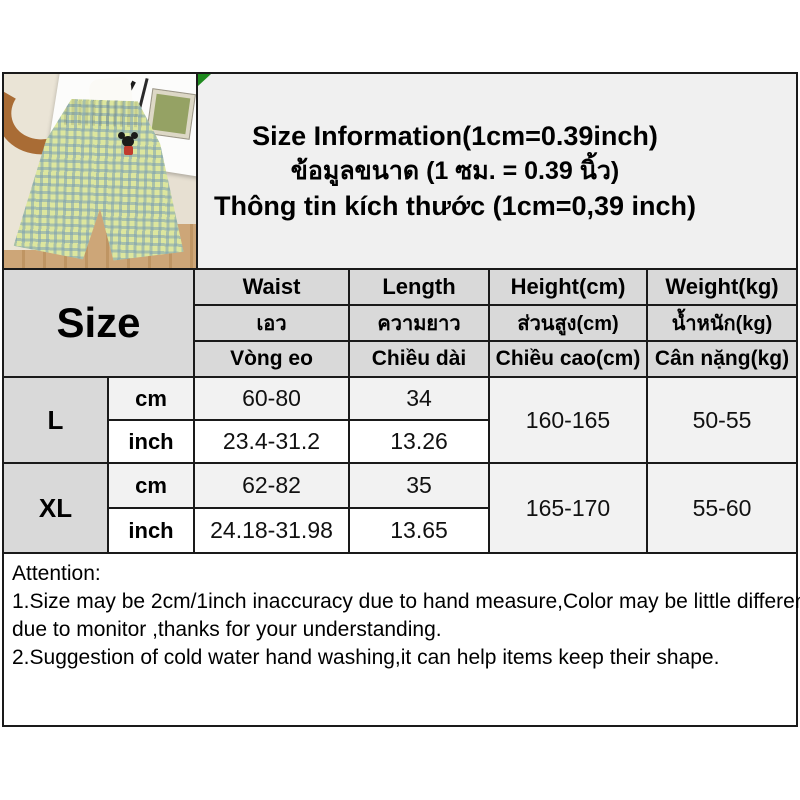 The image size is (800, 800). Describe the element at coordinates (419, 323) in the screenshot. I see `header-length-th: ความยาว` at that location.